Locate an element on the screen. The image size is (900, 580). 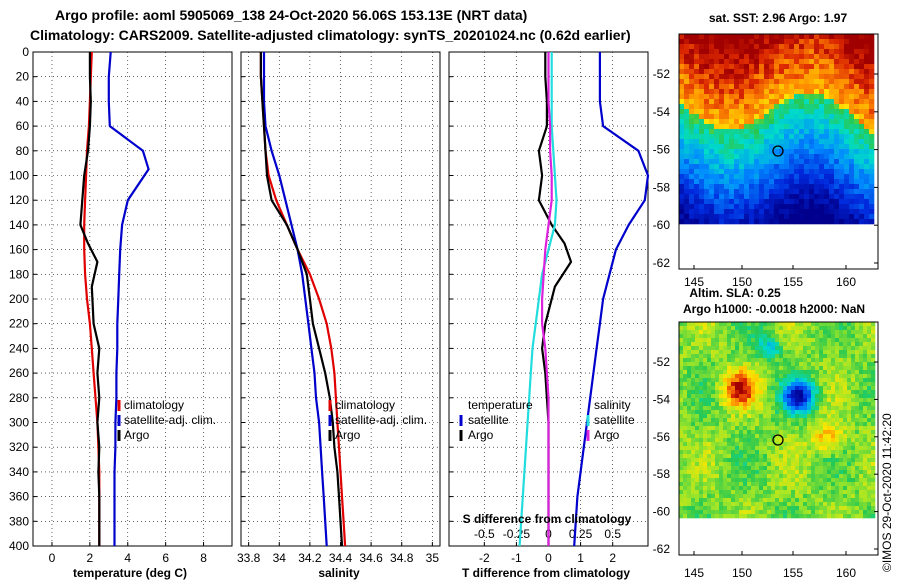
series-line-s-argo is located at coordinates (546, 299).